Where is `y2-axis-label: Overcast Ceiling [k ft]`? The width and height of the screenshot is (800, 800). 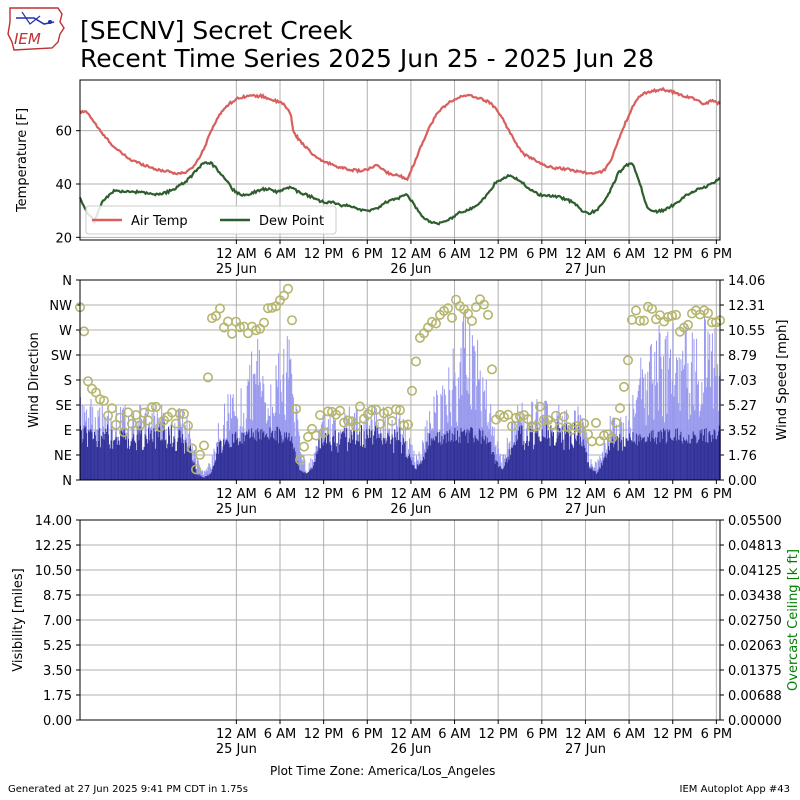 y2-axis-label: Overcast Ceiling [k ft] is located at coordinates (793, 620).